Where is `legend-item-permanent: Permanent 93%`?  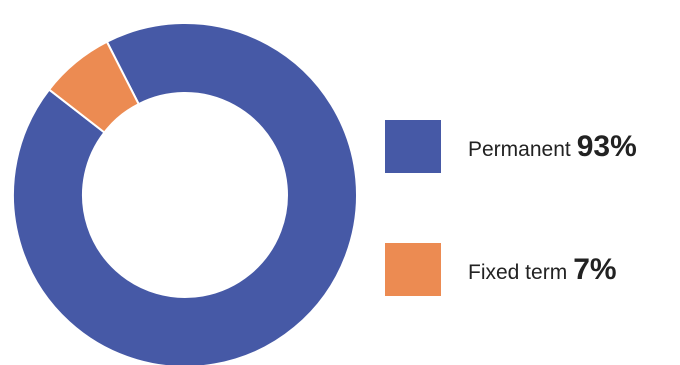 legend-item-permanent: Permanent 93% is located at coordinates (511, 146).